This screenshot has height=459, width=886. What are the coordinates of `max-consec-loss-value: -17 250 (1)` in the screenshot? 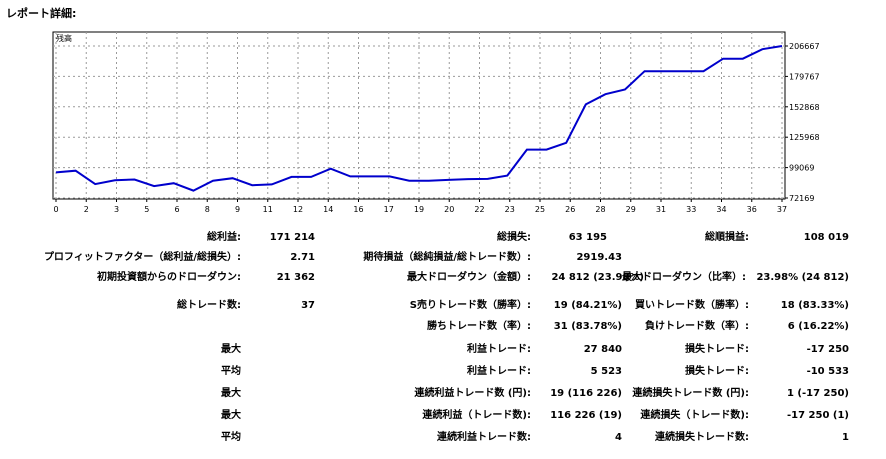 It's located at (817, 415).